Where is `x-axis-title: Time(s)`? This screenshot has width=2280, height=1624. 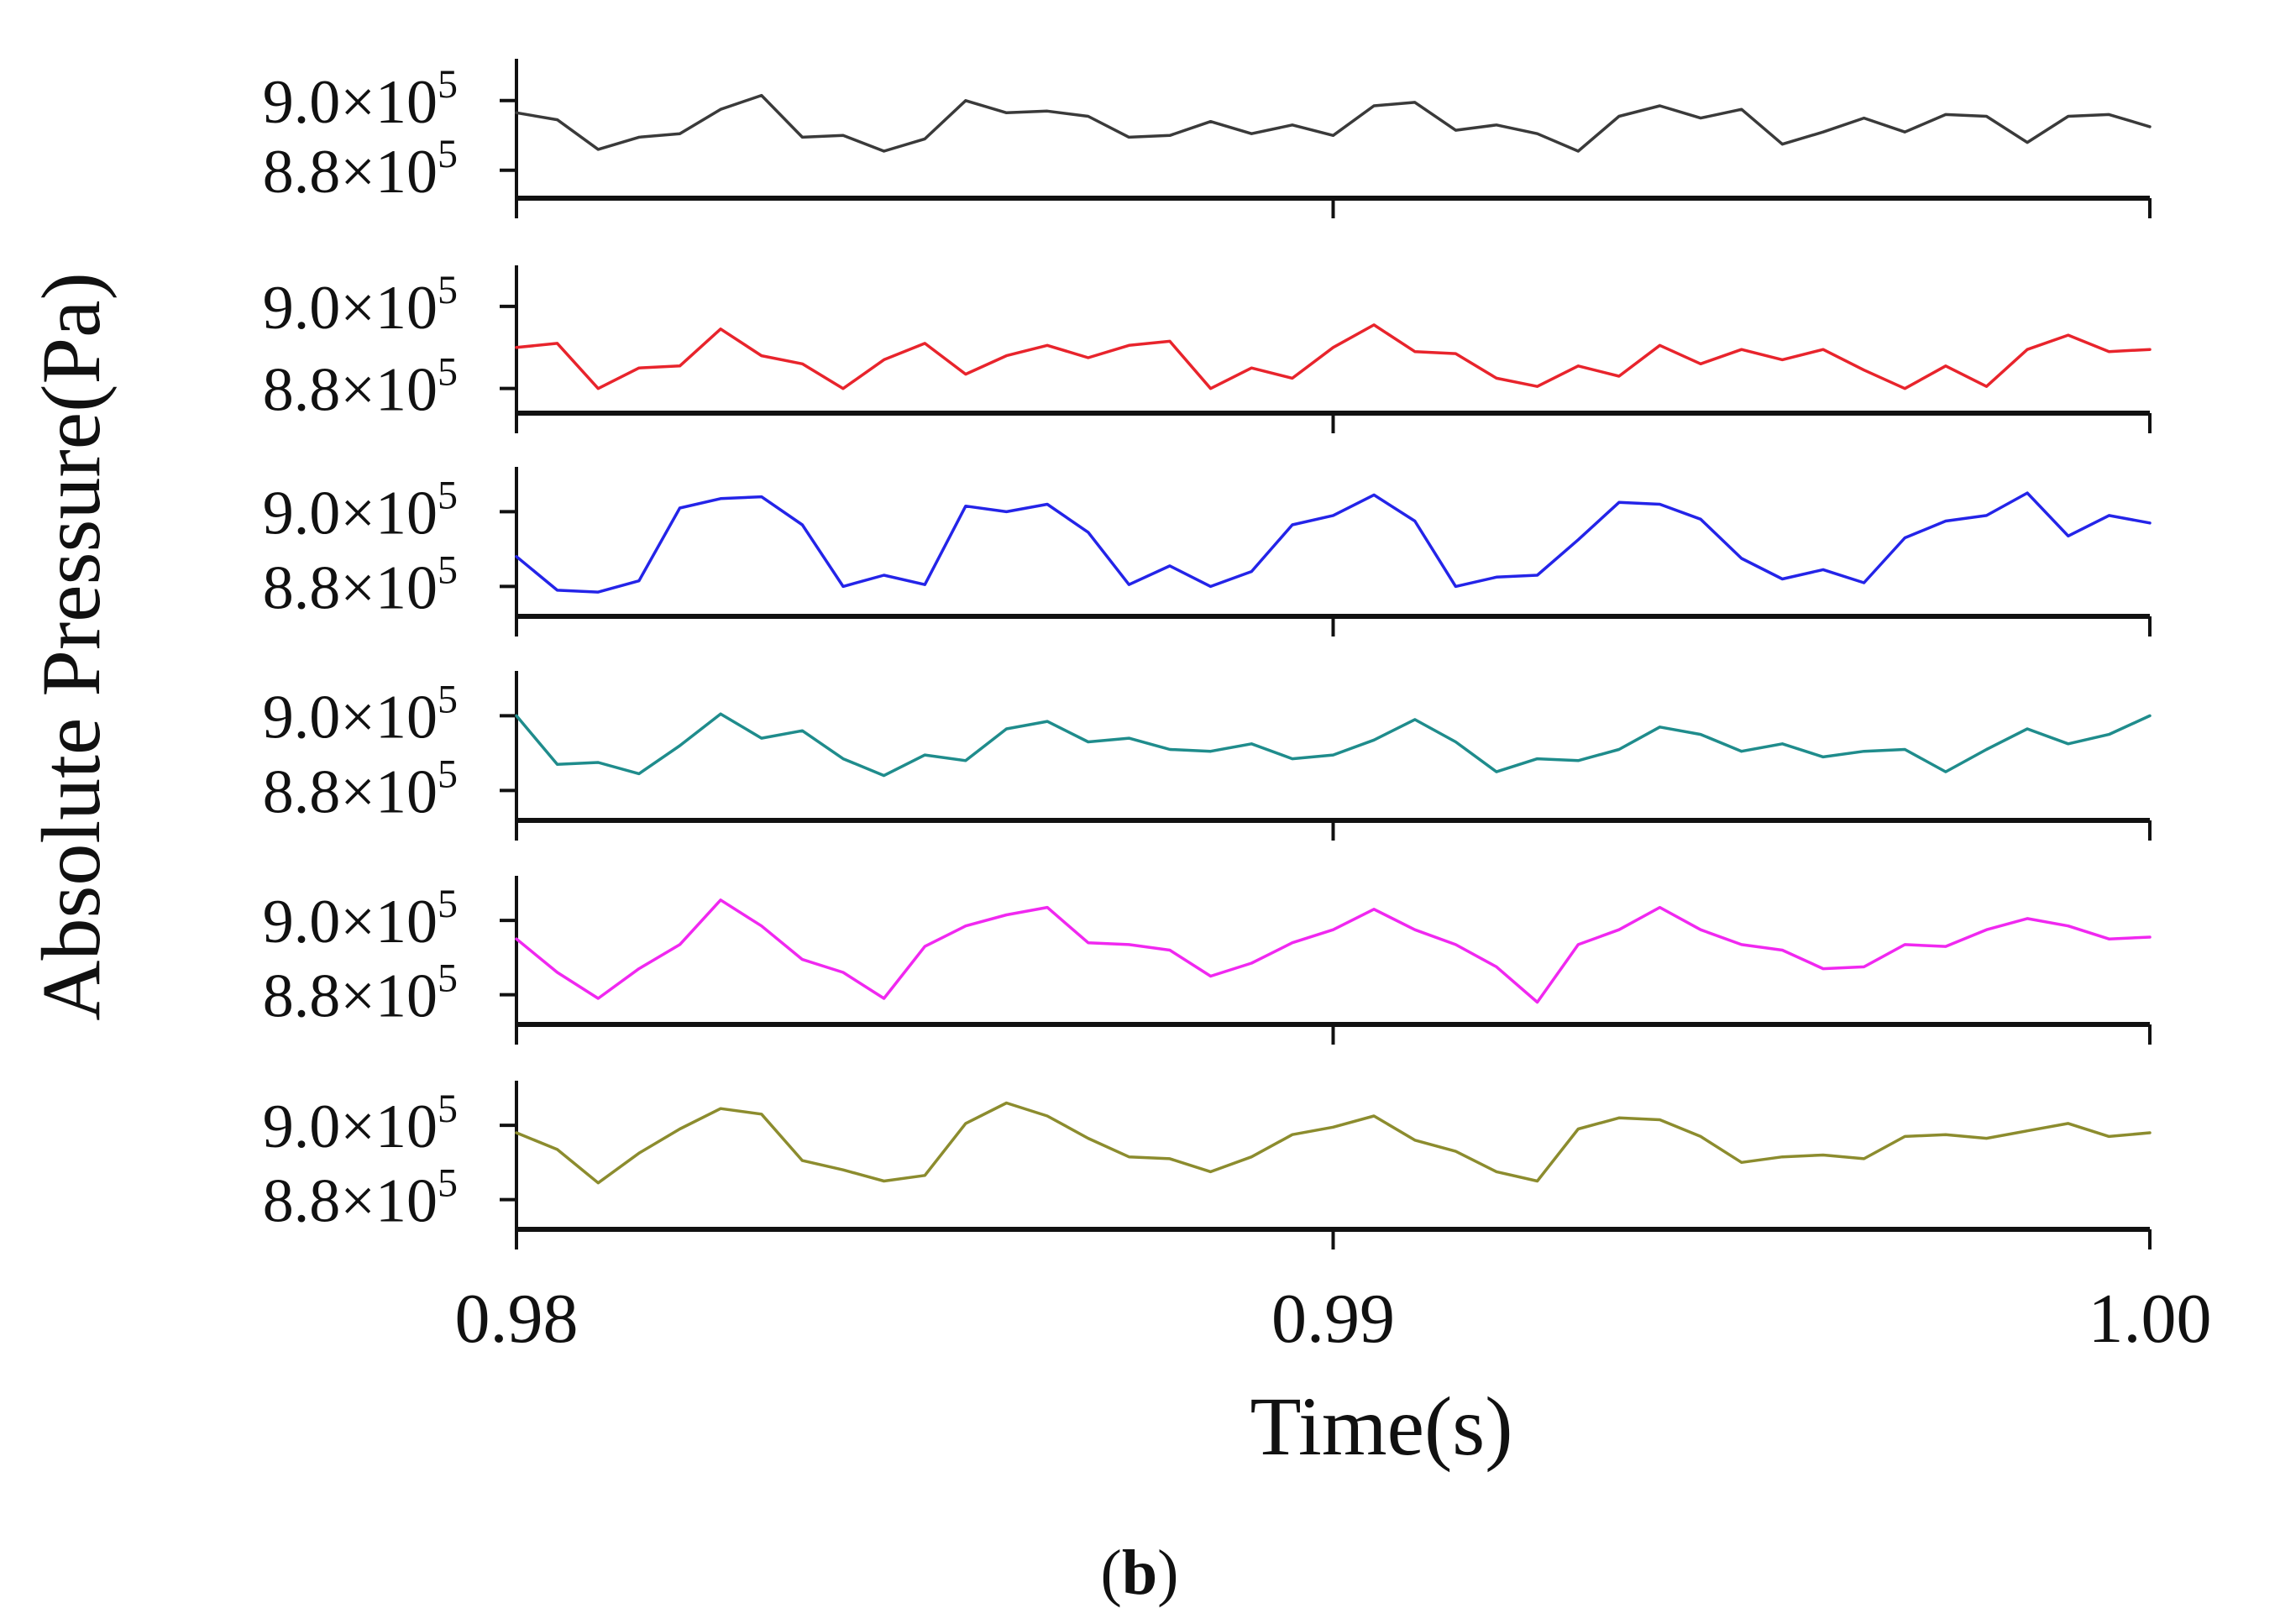 x-axis-title: Time(s) is located at coordinates (1381, 1427).